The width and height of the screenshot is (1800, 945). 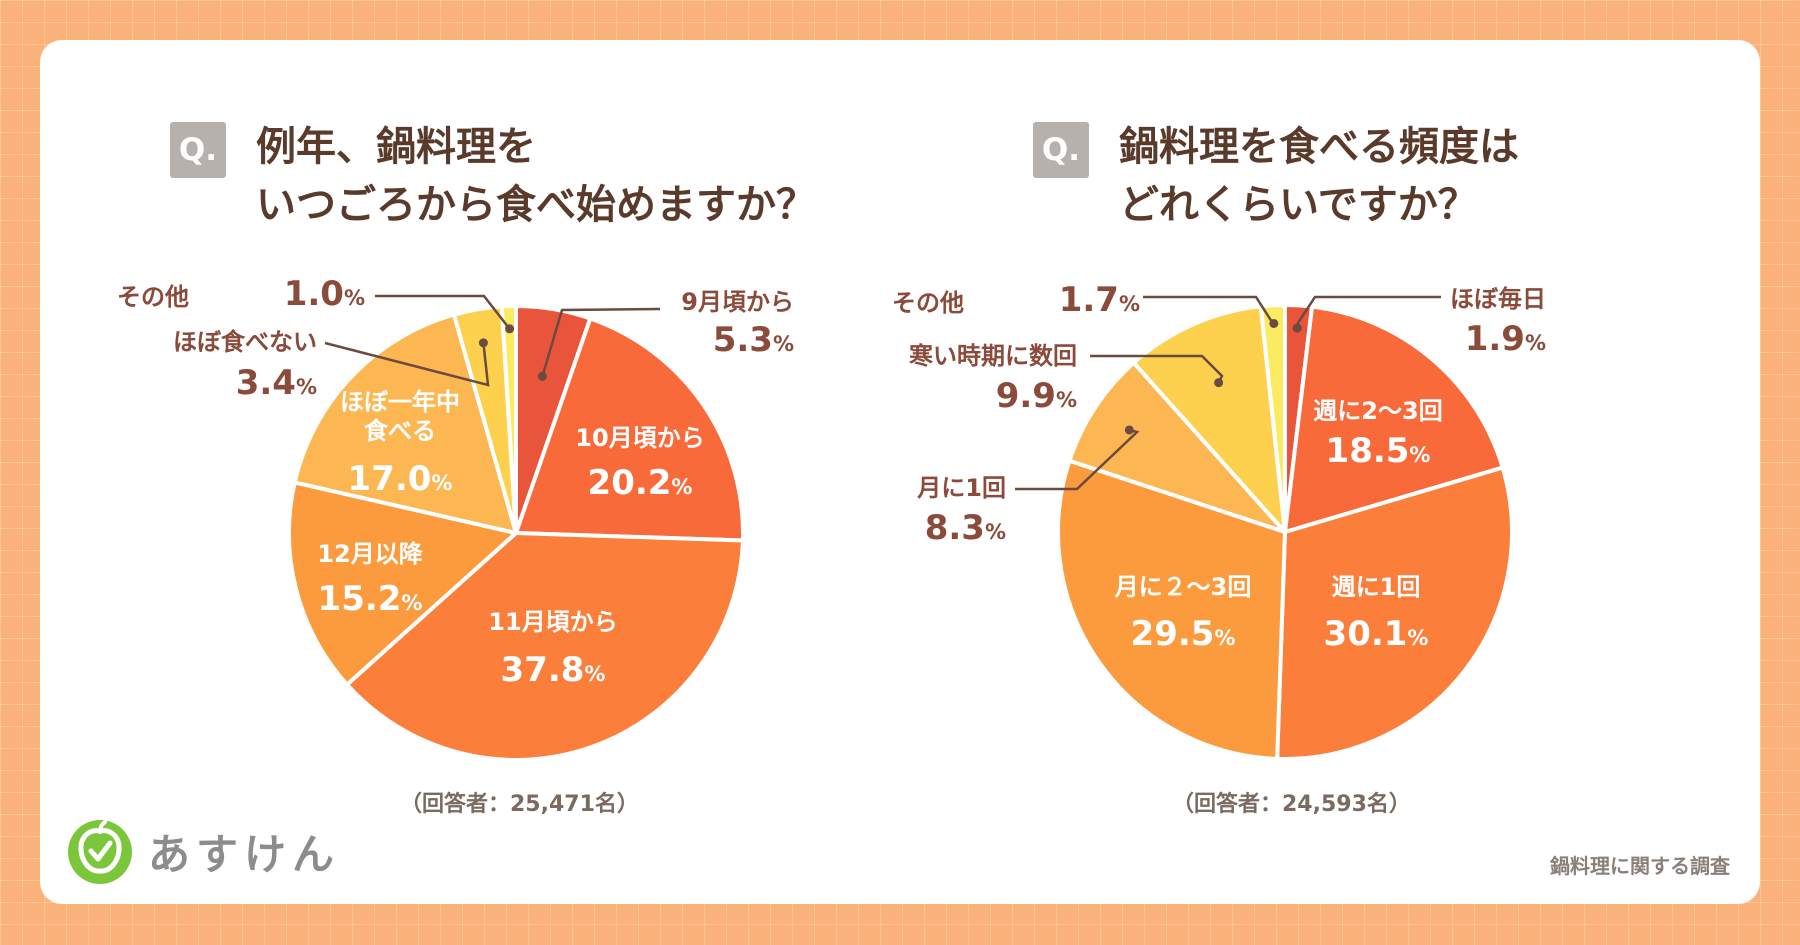 I want to click on chart-2-respondents: （回答者：24,593名）, so click(x=1291, y=804).